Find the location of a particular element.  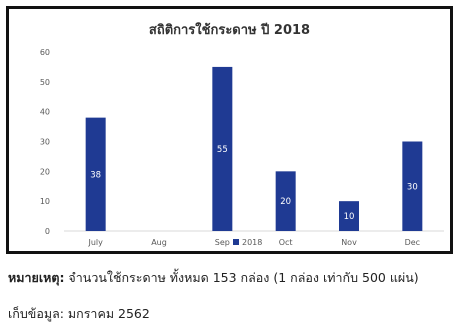

bar-oct is located at coordinates (285, 201).